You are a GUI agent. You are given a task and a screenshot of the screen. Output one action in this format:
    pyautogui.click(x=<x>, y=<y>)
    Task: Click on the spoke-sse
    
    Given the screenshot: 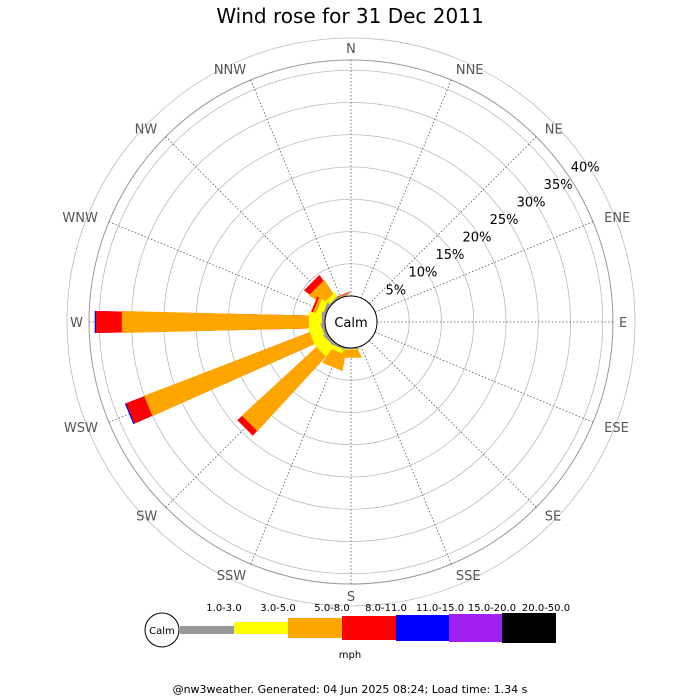 What is the action you would take?
    pyautogui.click(x=406, y=455)
    